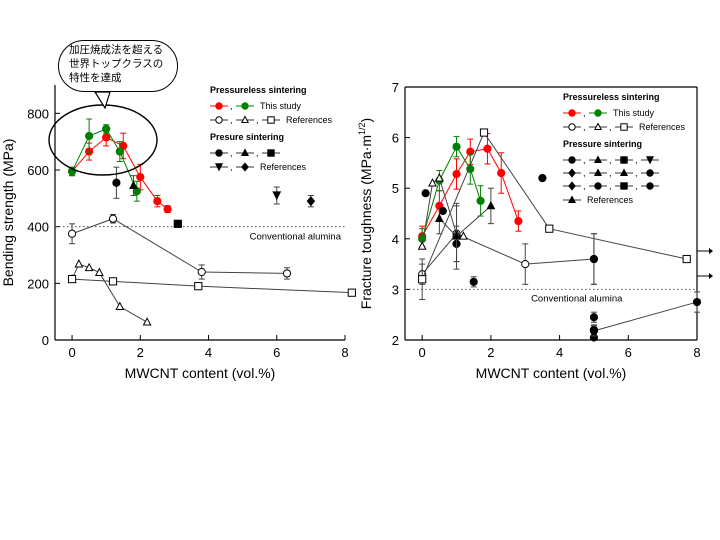 This screenshot has height=540, width=720. Describe the element at coordinates (395, 188) in the screenshot. I see `y-tick-label: 5` at that location.